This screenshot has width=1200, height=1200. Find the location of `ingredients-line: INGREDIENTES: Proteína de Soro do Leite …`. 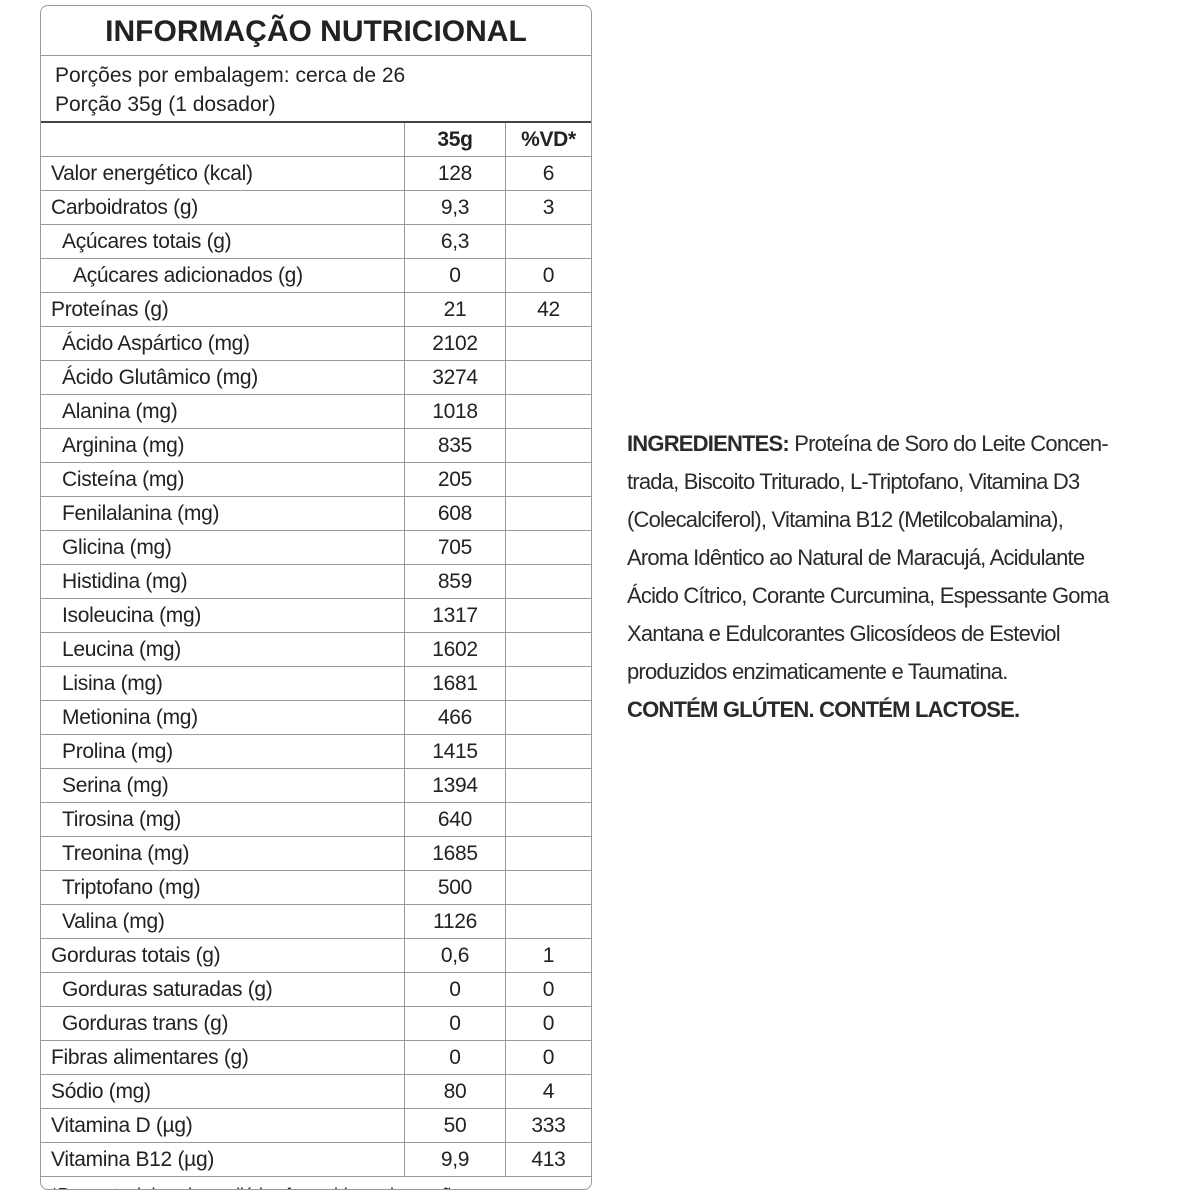

ingredients-line: INGREDIENTES: Proteína de Soro do Leite … is located at coordinates (913, 444).